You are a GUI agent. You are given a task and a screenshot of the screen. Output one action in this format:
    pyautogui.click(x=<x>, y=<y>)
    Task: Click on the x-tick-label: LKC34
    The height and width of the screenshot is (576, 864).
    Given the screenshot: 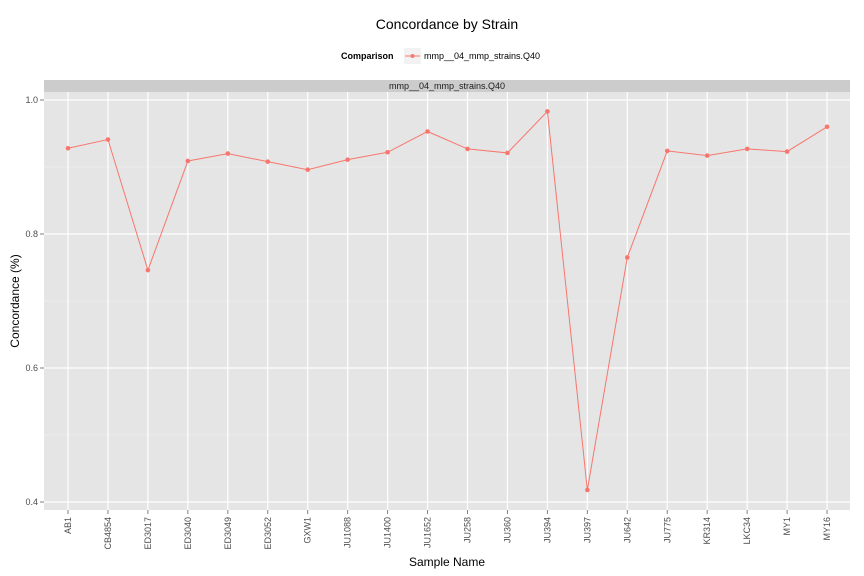 What is the action you would take?
    pyautogui.click(x=747, y=531)
    